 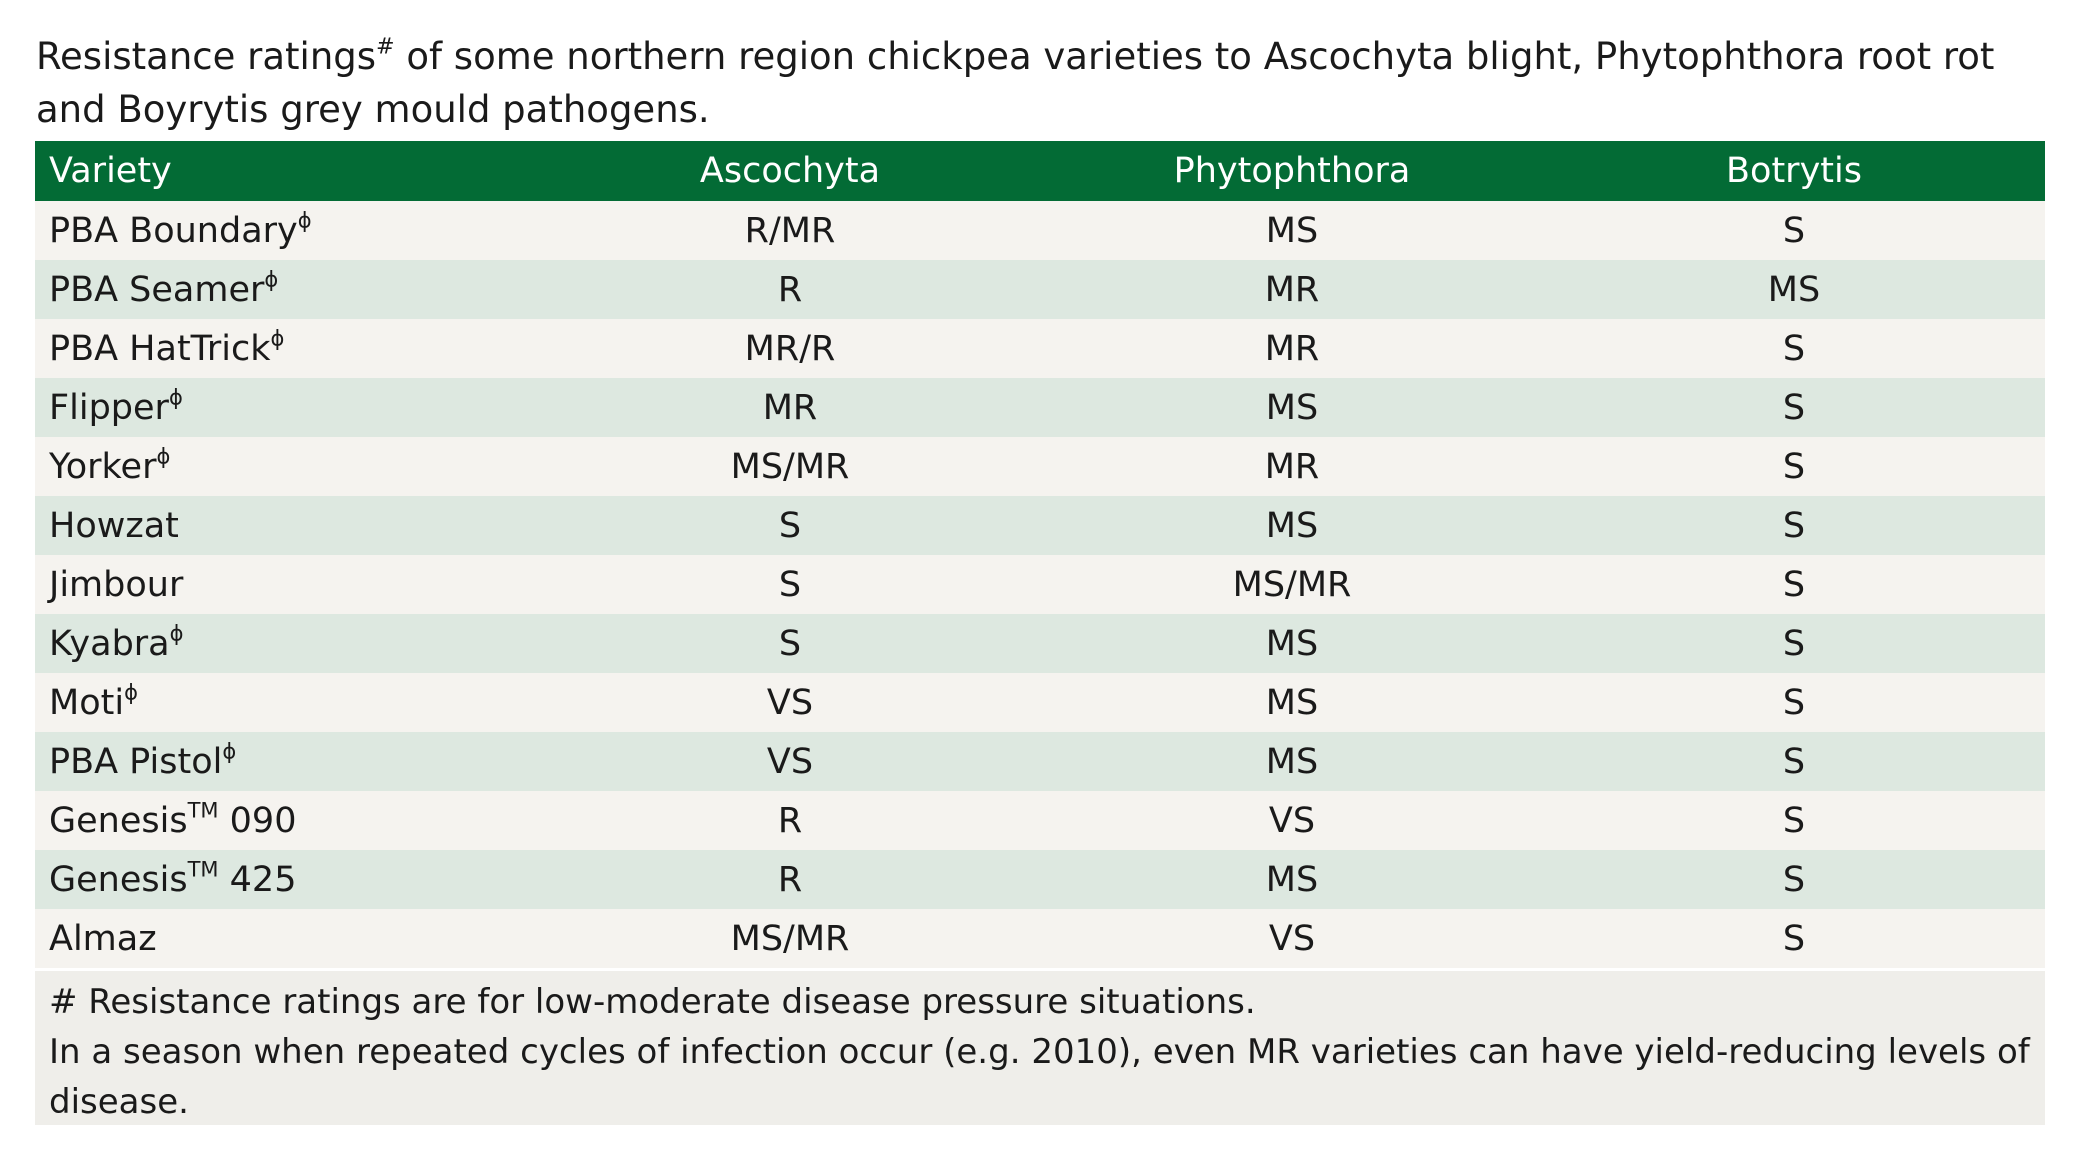 I want to click on table-row: Motiɸ VS MS S, so click(x=1040, y=702).